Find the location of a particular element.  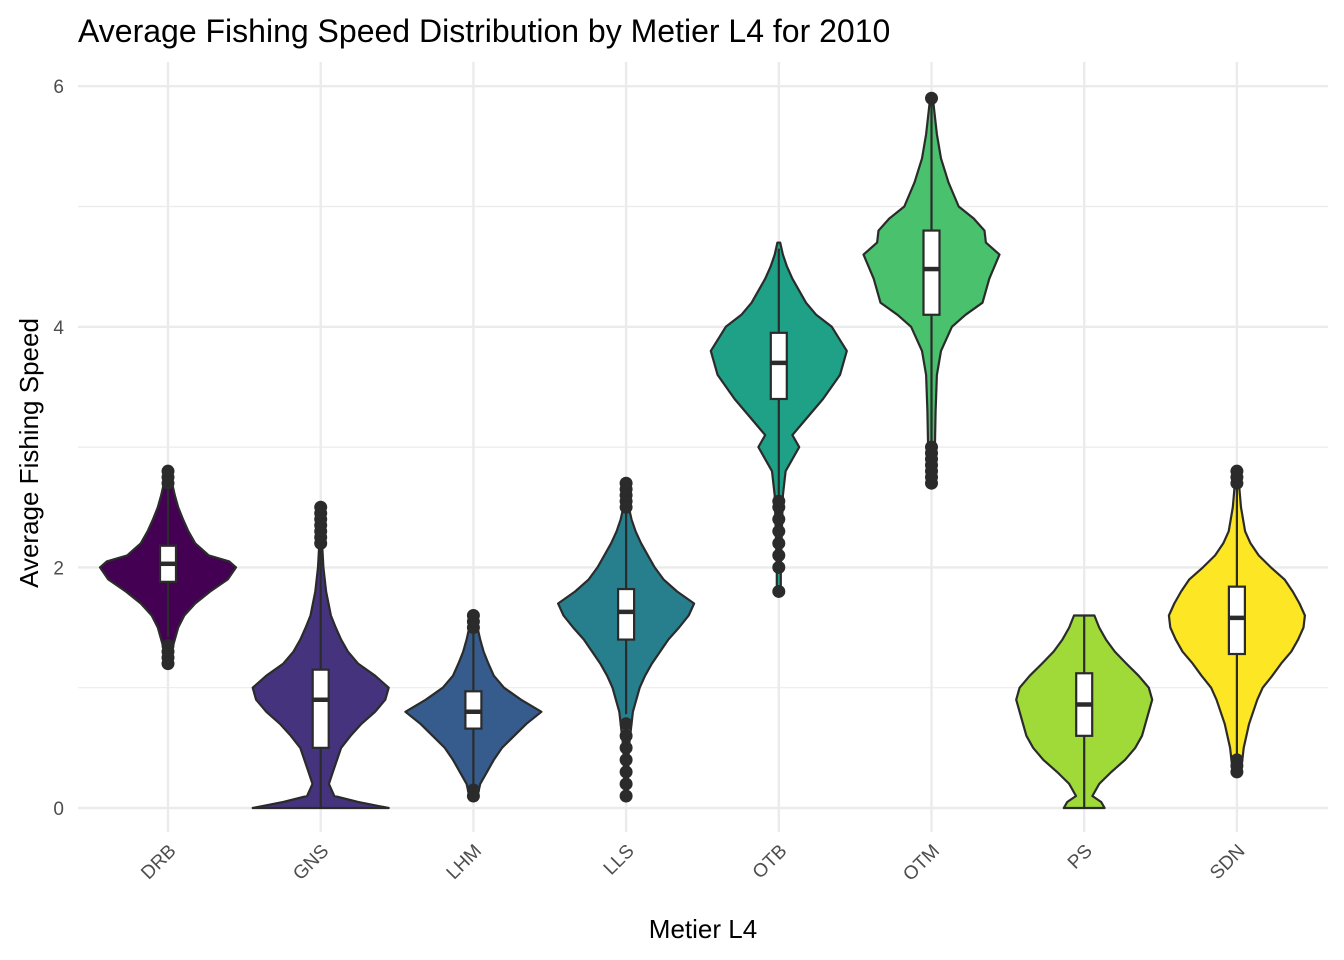

x-tick-label: OTB is located at coordinates (770, 862).